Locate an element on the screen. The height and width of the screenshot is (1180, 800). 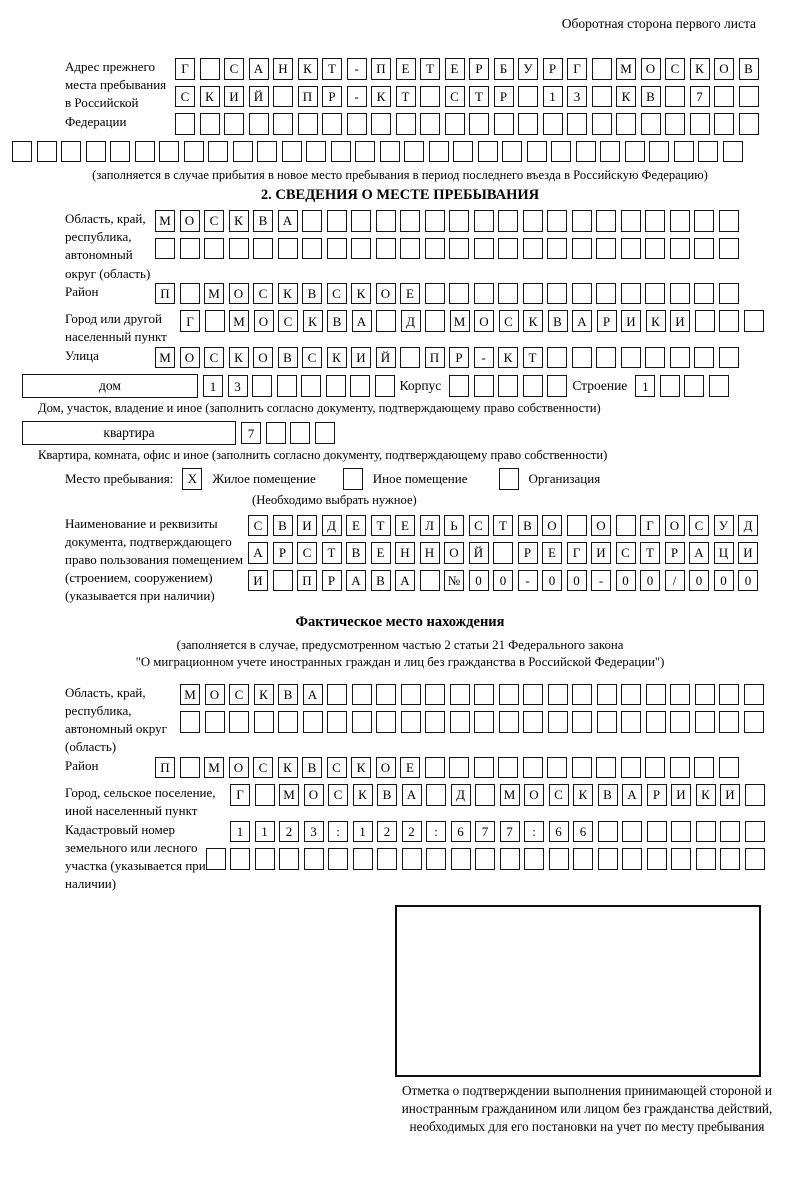
char-cell: Р is located at coordinates (282, 553).